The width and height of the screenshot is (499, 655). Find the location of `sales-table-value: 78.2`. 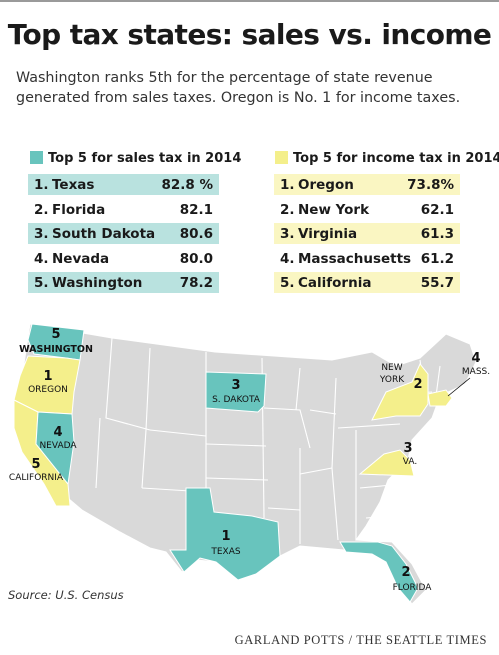

sales-table-value: 78.2 is located at coordinates (196, 283).